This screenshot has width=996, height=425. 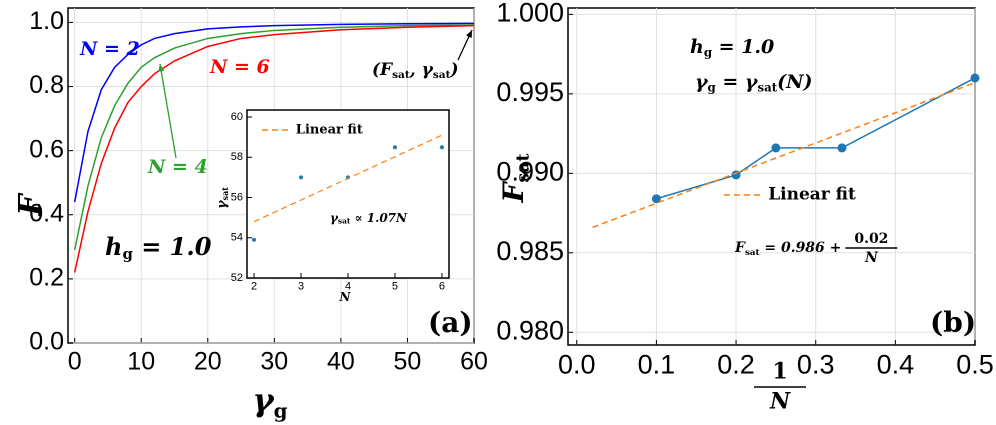 I want to click on legend-label: Linear fit, so click(x=329, y=130).